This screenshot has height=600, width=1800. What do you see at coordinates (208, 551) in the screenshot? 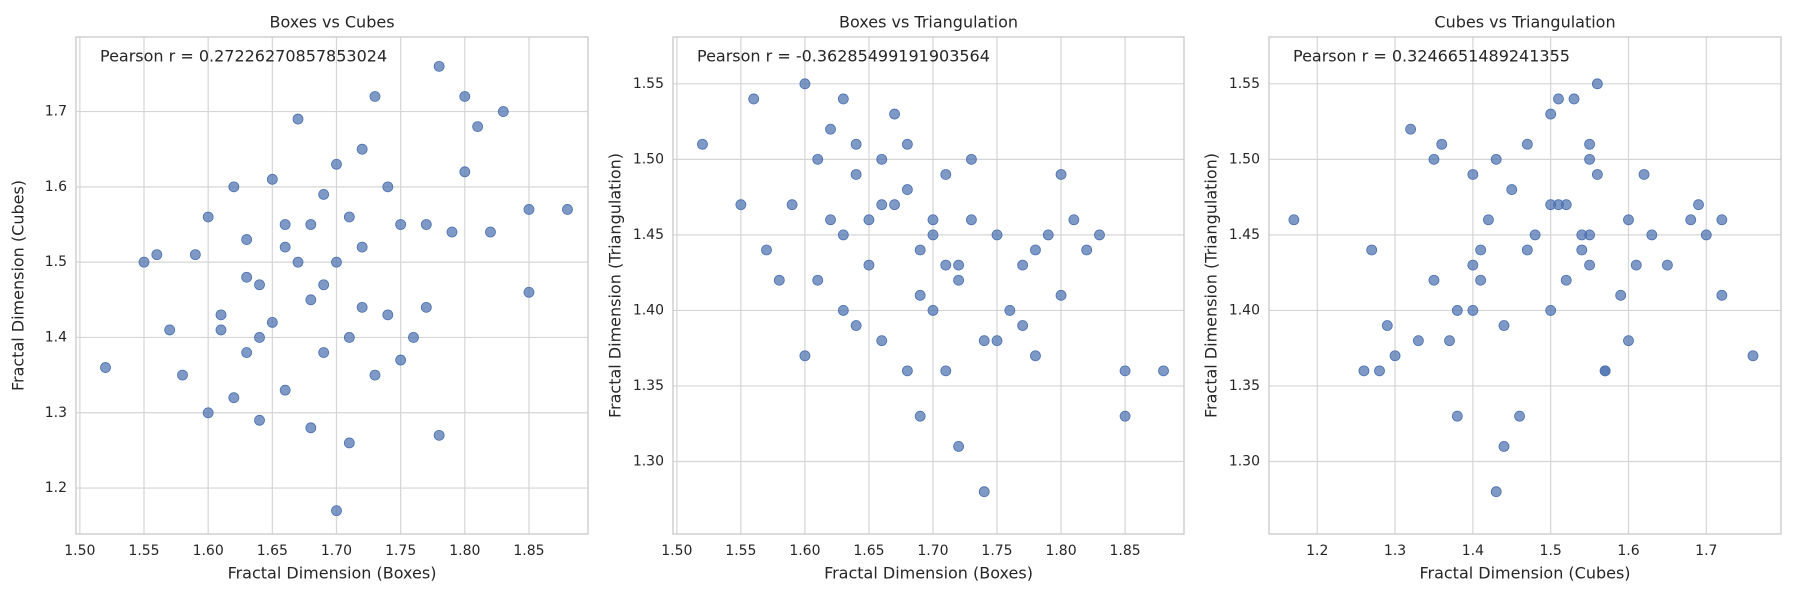
I see `x-tick-label: 1.60` at bounding box center [208, 551].